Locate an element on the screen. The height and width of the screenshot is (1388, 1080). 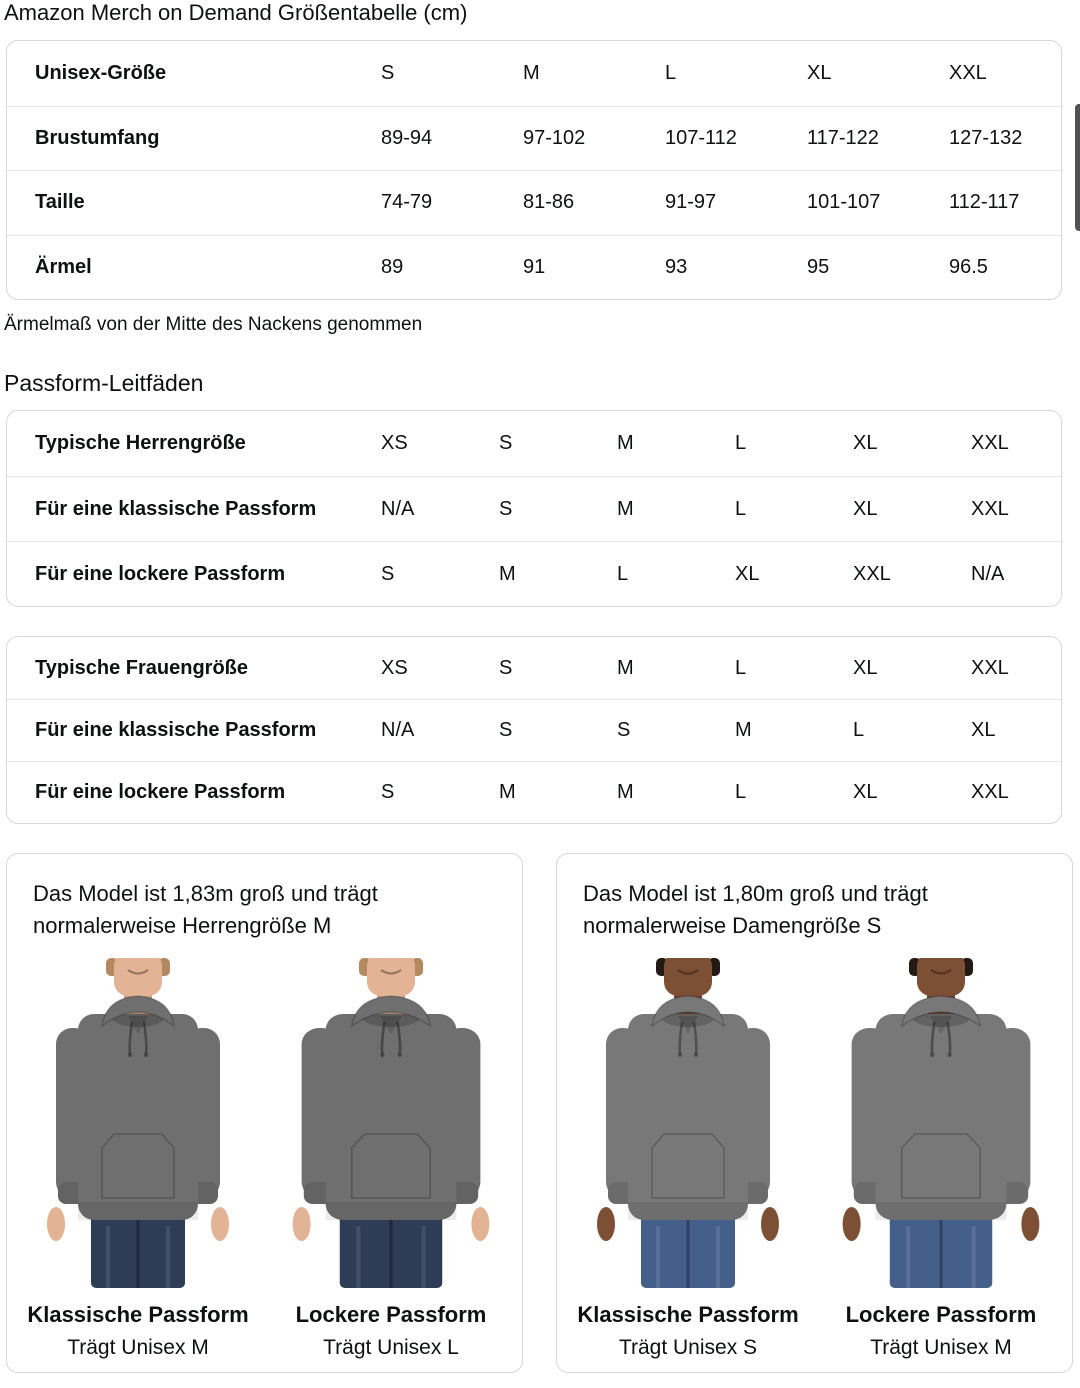
size-cell: 91-97 is located at coordinates (691, 202).